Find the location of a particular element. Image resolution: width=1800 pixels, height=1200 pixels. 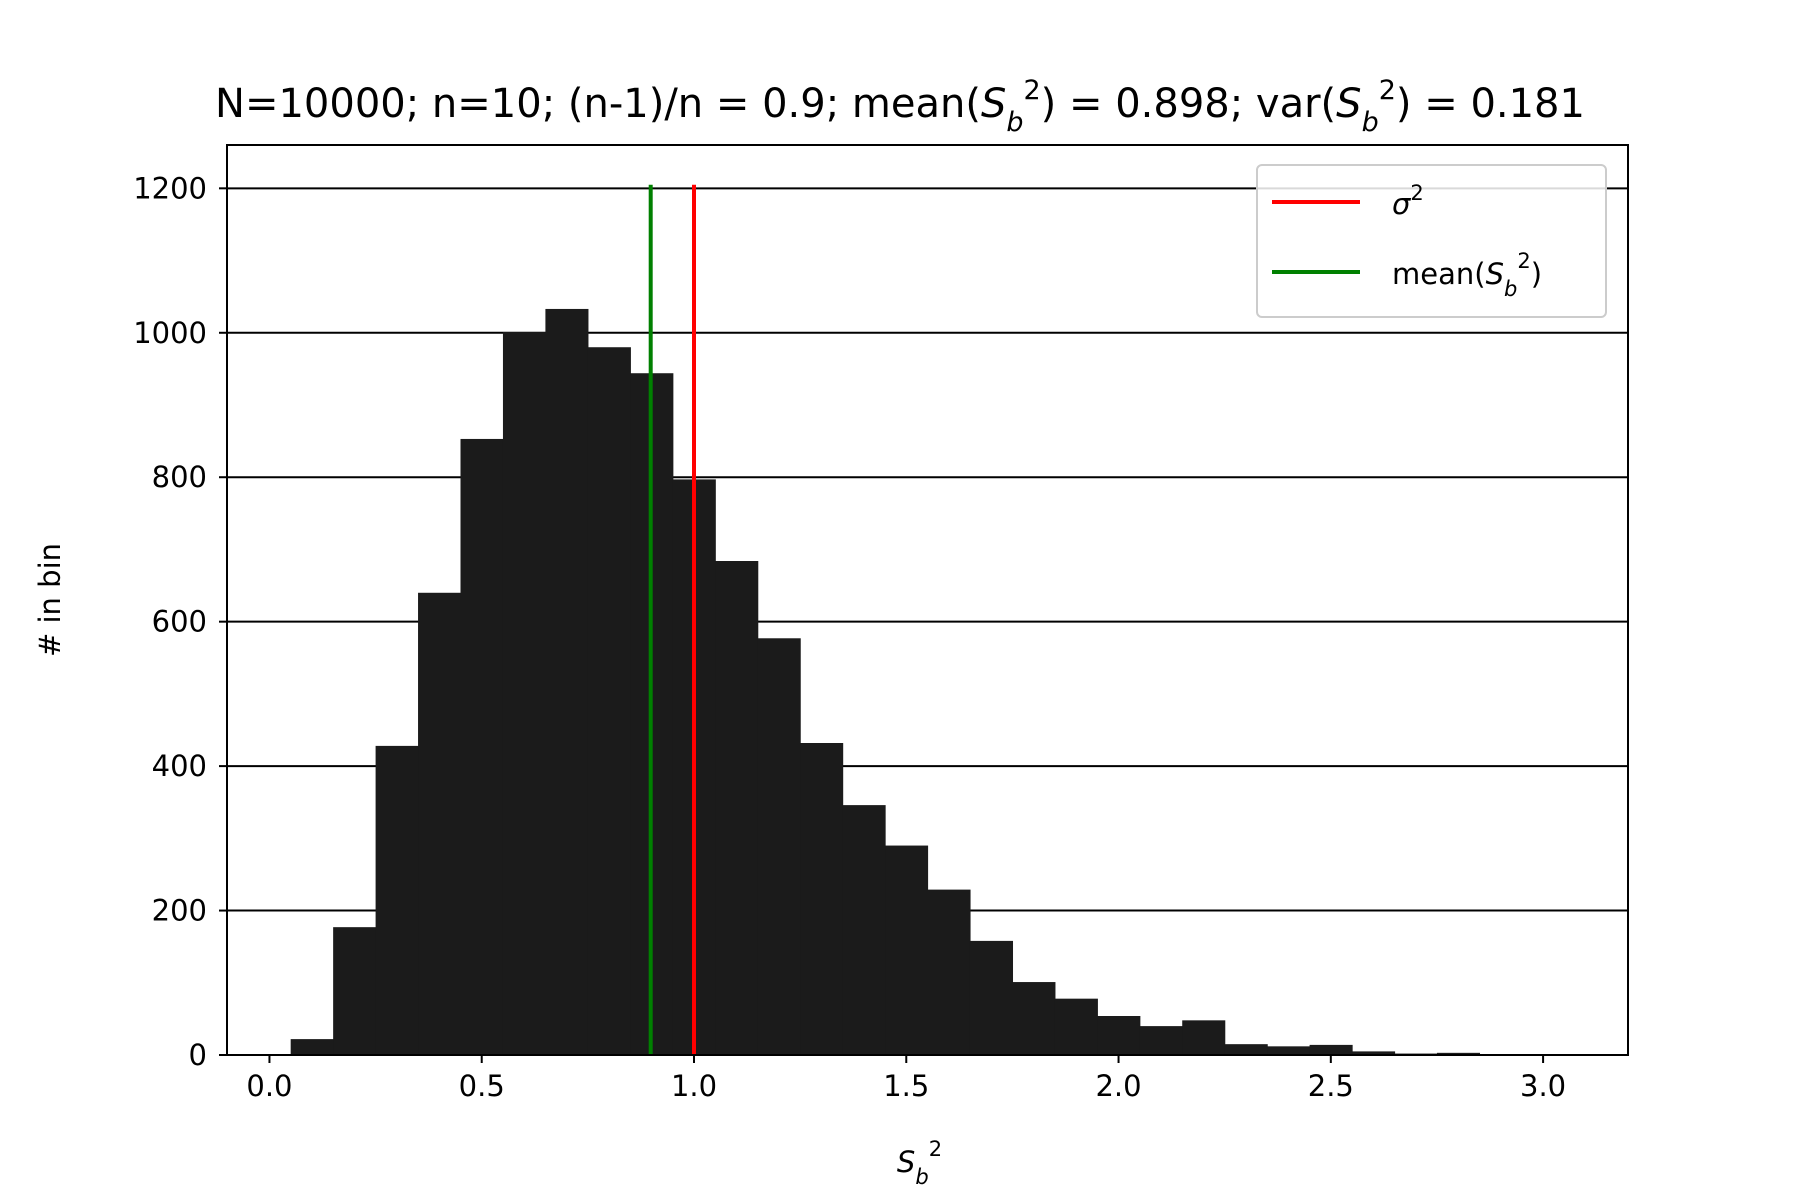

legend-sigma-sup: 2 is located at coordinates (1416, 193).